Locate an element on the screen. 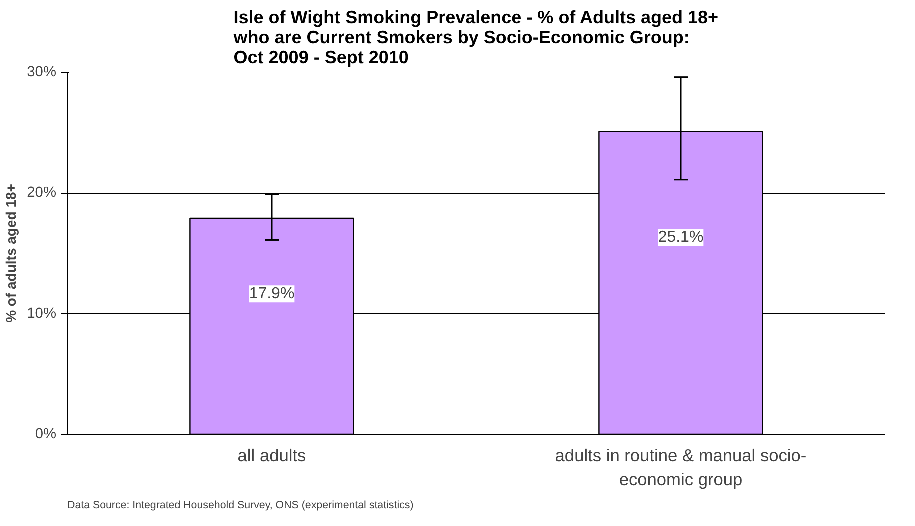  source-note: Data Source: Integrated Household Survey, ONS (experimental statistics) is located at coordinates (241, 506).